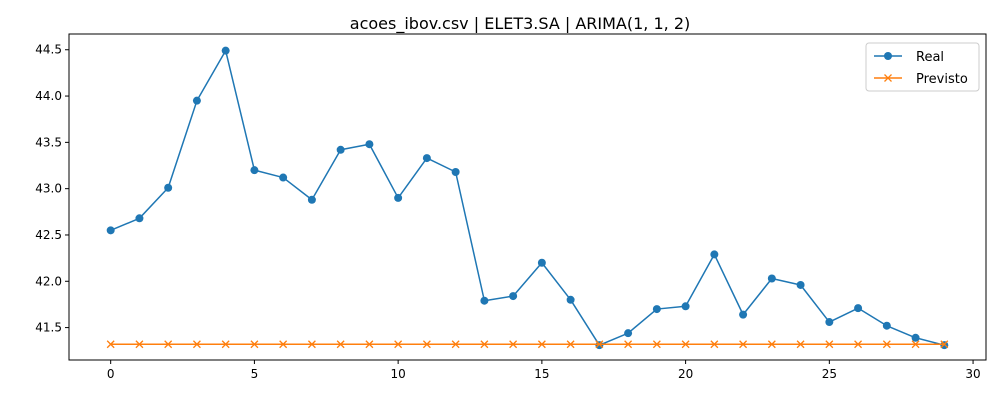 This screenshot has width=1000, height=400. I want to click on x-tick-label-6: 30, so click(972, 374).